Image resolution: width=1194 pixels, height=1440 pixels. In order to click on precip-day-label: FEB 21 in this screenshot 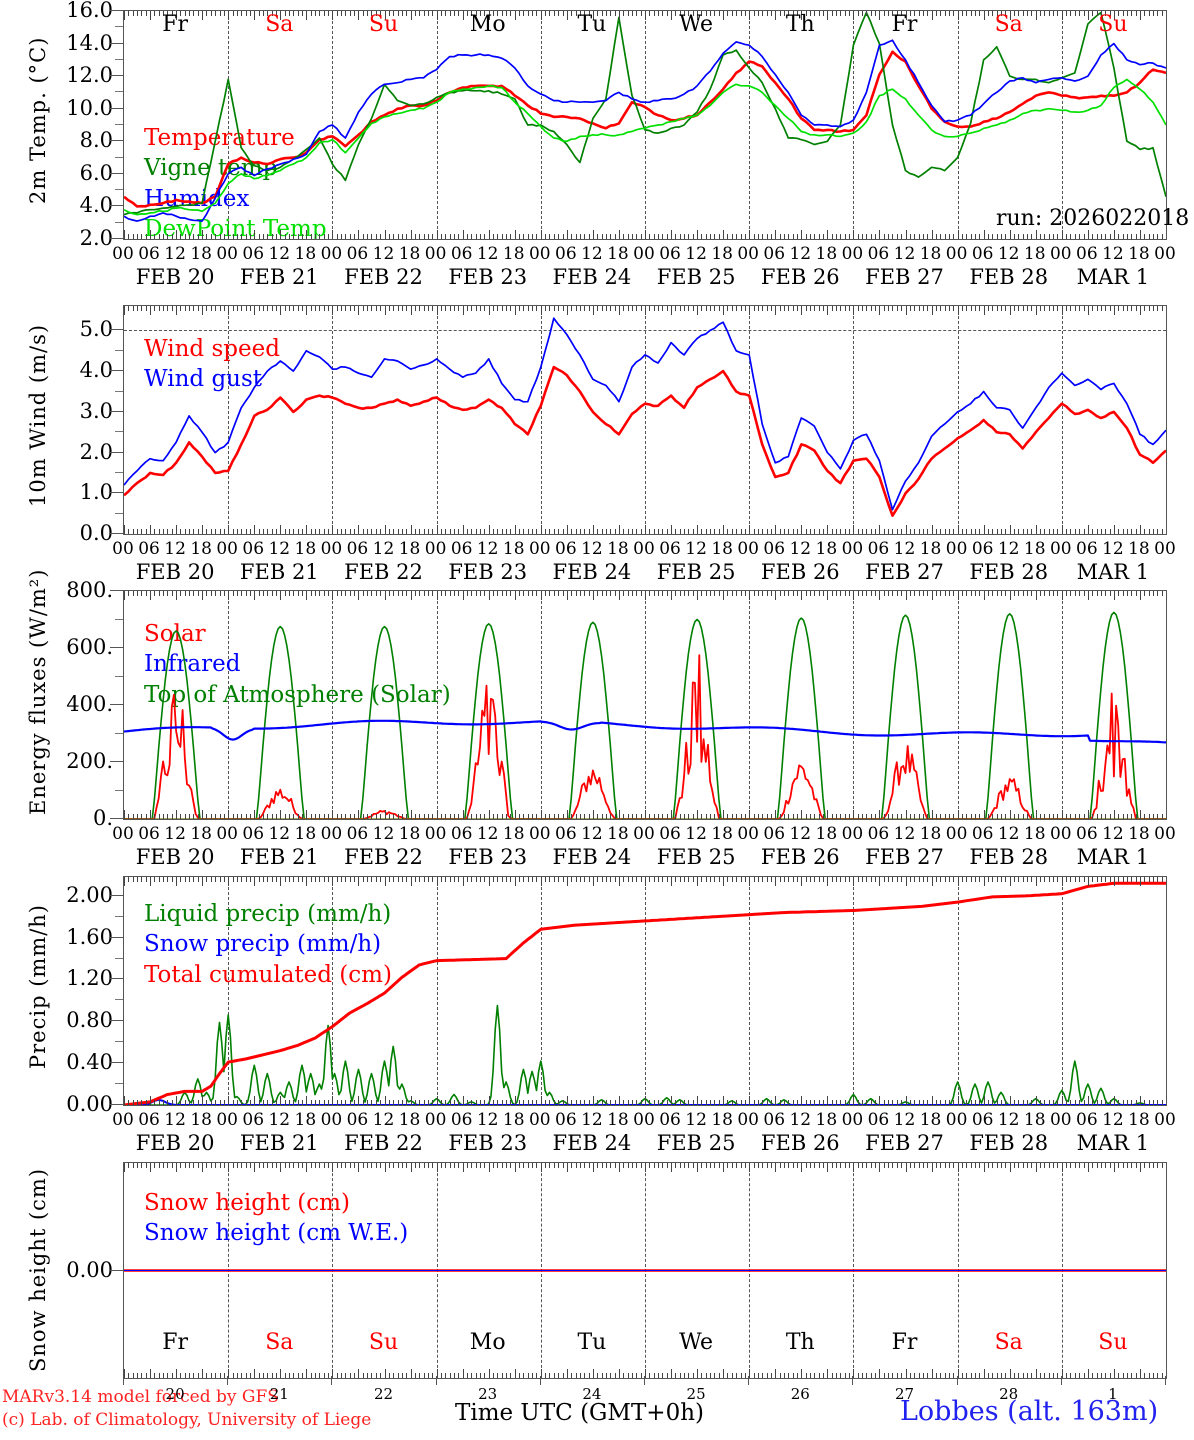, I will do `click(279, 1143)`.